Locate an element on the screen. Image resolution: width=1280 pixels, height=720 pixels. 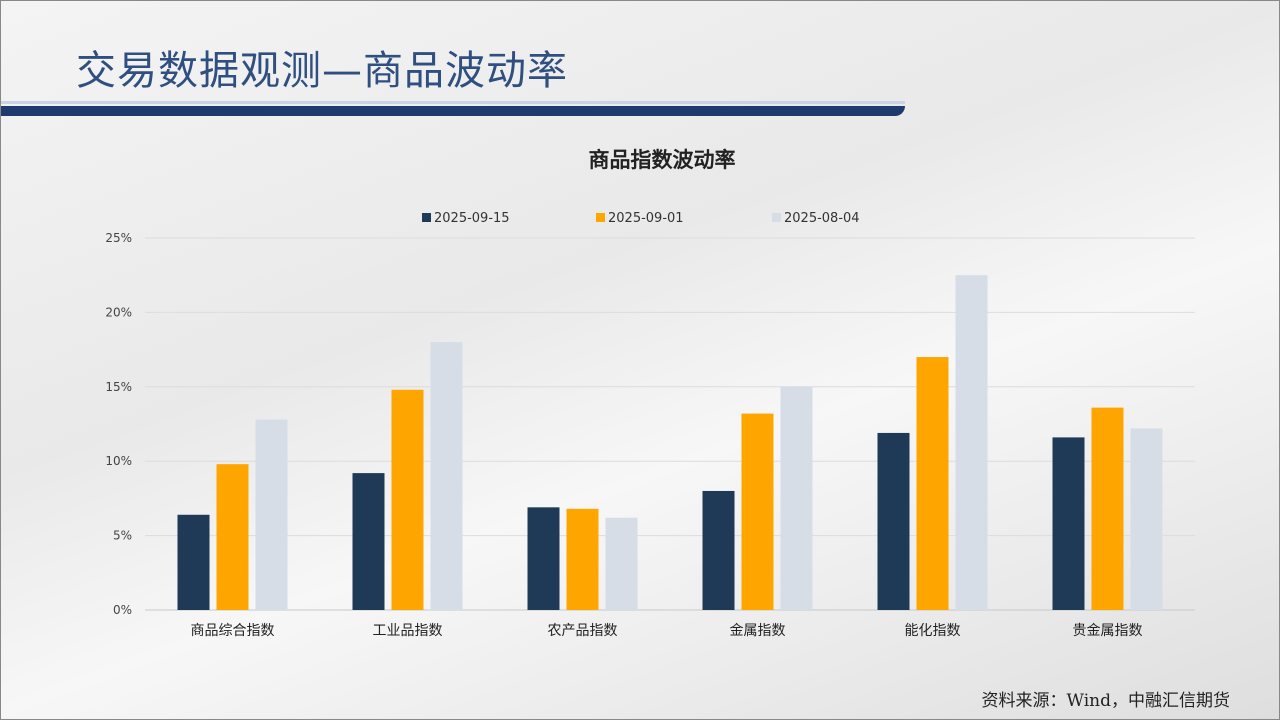
page-title: 交易数据观测—商品波动率 is located at coordinates (322, 71).